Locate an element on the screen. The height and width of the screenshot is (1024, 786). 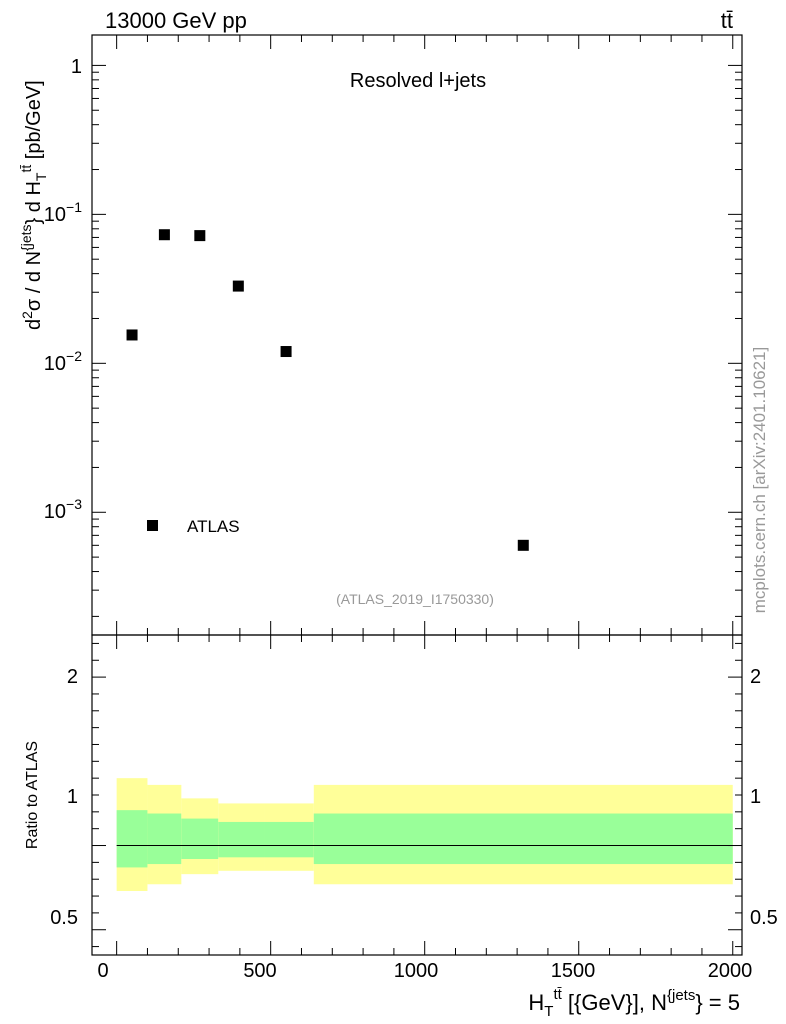
ratio-y-tick-2-right: 2 is located at coordinates (755, 677).